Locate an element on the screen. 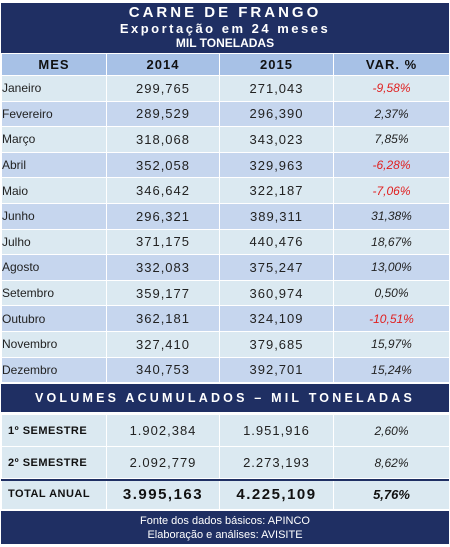 The image size is (450, 547). table-row: 2º SEMESTRE 2.092,779 2.273,193 8,62% is located at coordinates (225, 462).